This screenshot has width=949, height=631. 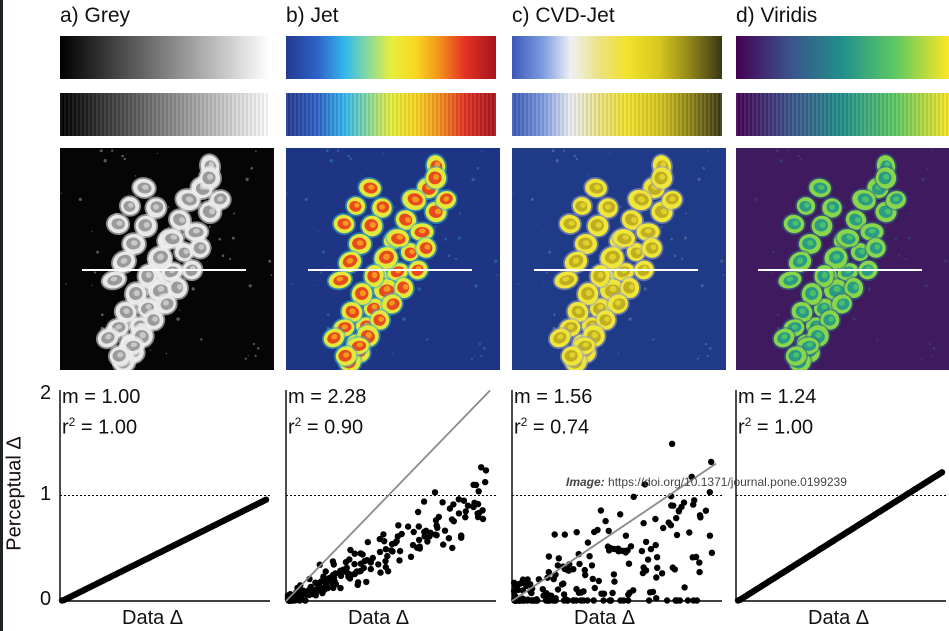 I want to click on viridis-banded-colorbar, so click(x=842, y=114).